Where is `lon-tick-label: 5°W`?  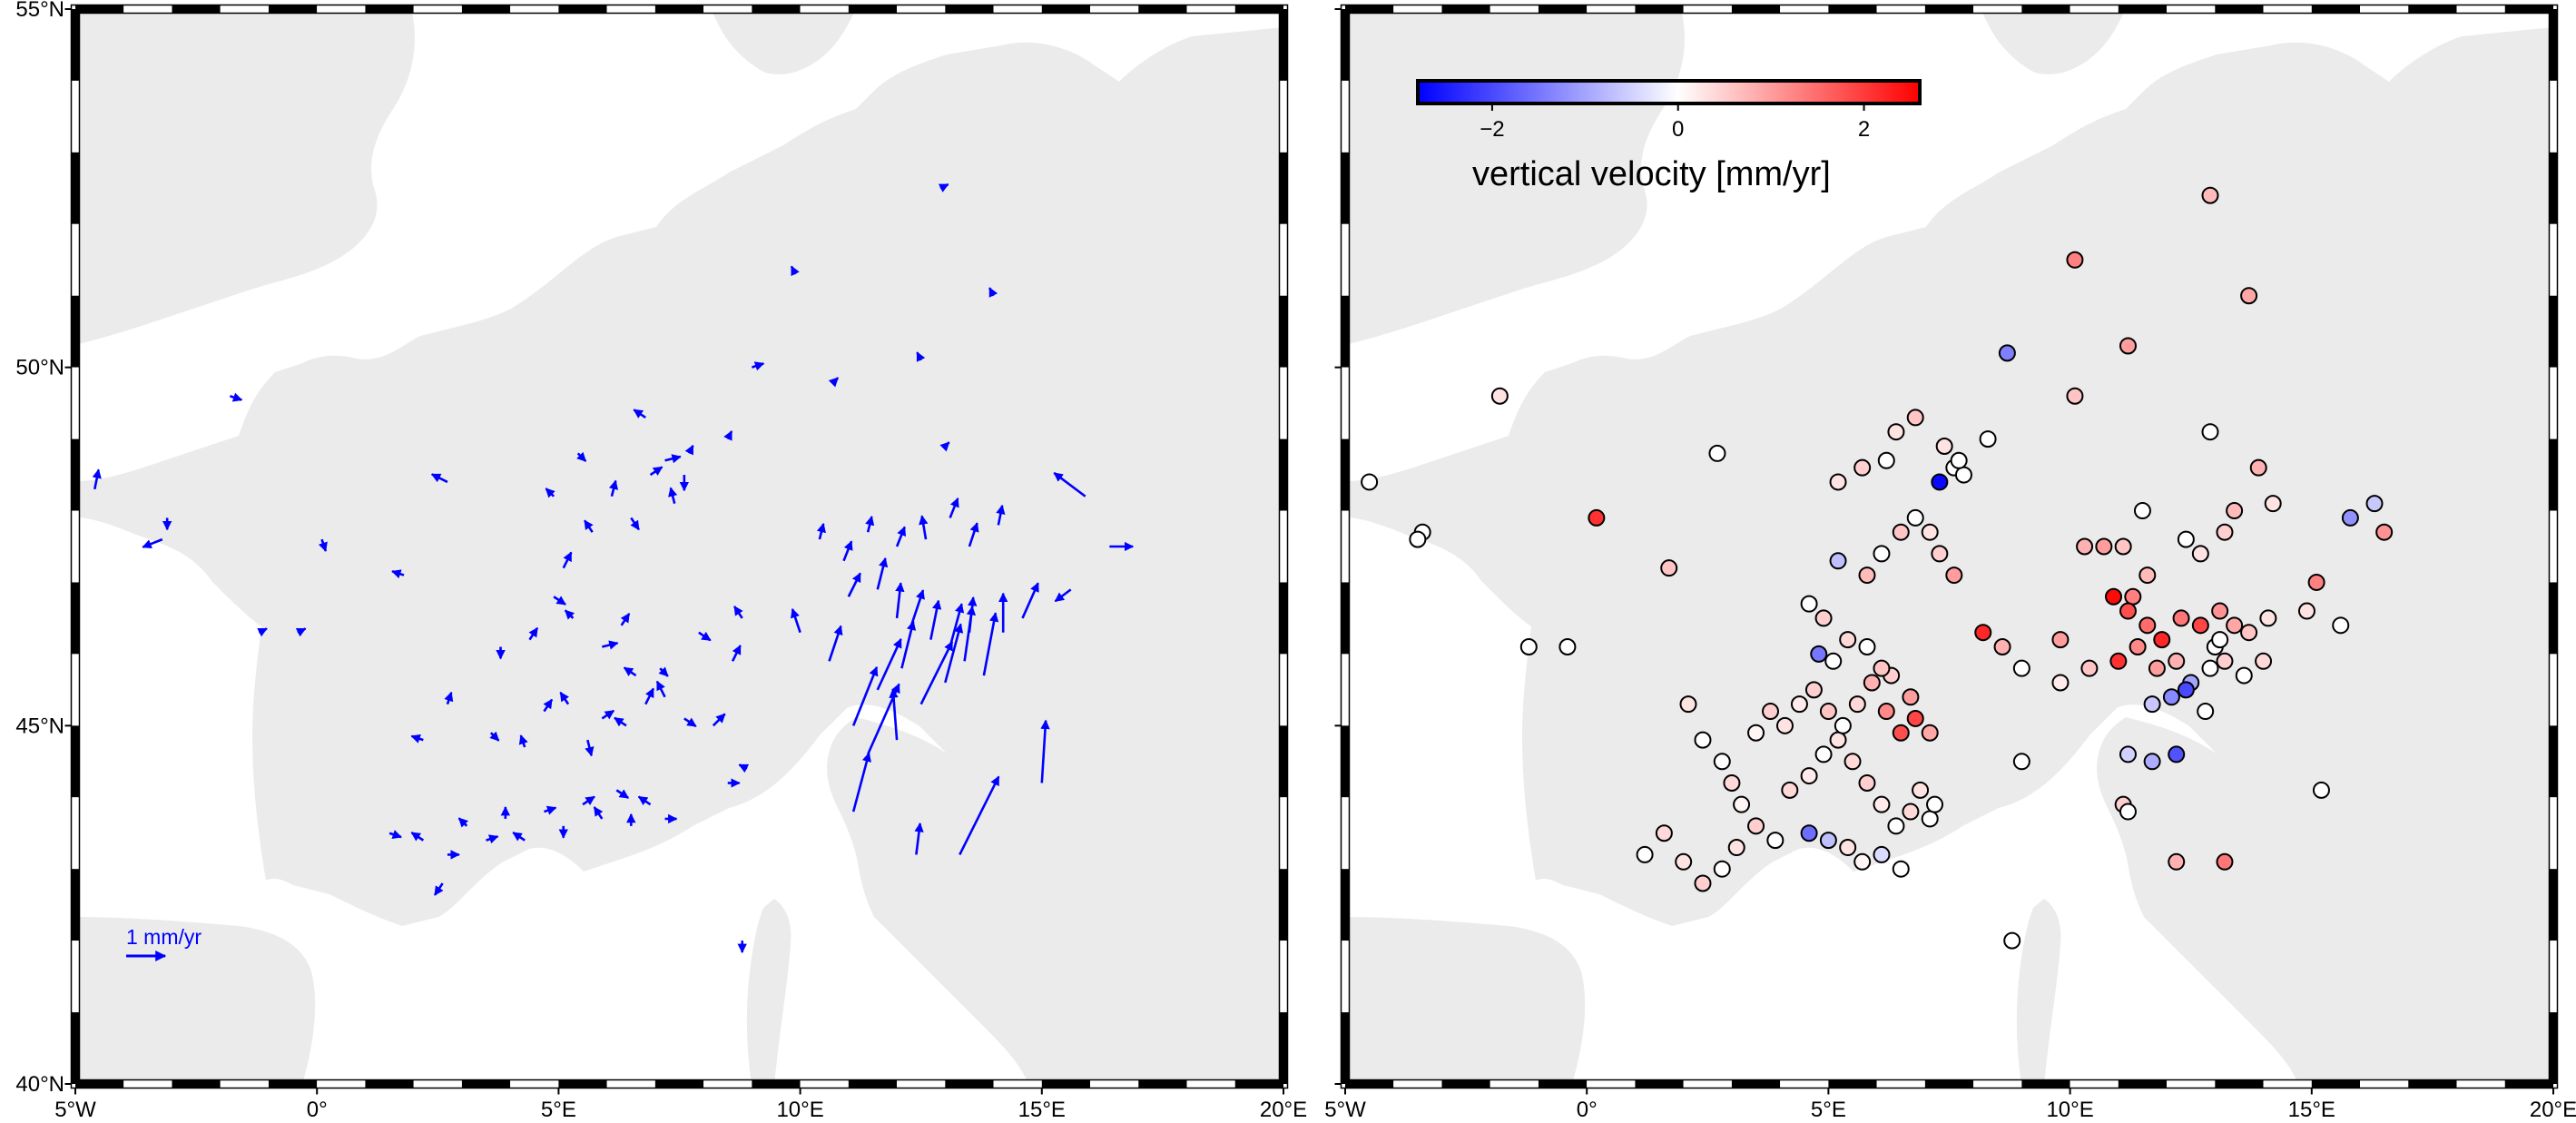
lon-tick-label: 5°W is located at coordinates (75, 1110).